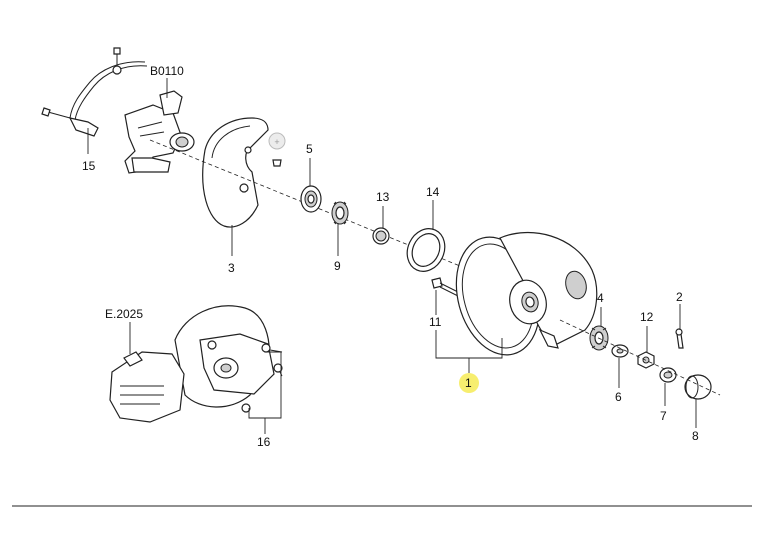 The height and width of the screenshot is (539, 775). Describe the element at coordinates (159, 132) in the screenshot. I see `steering-knuckle` at that location.